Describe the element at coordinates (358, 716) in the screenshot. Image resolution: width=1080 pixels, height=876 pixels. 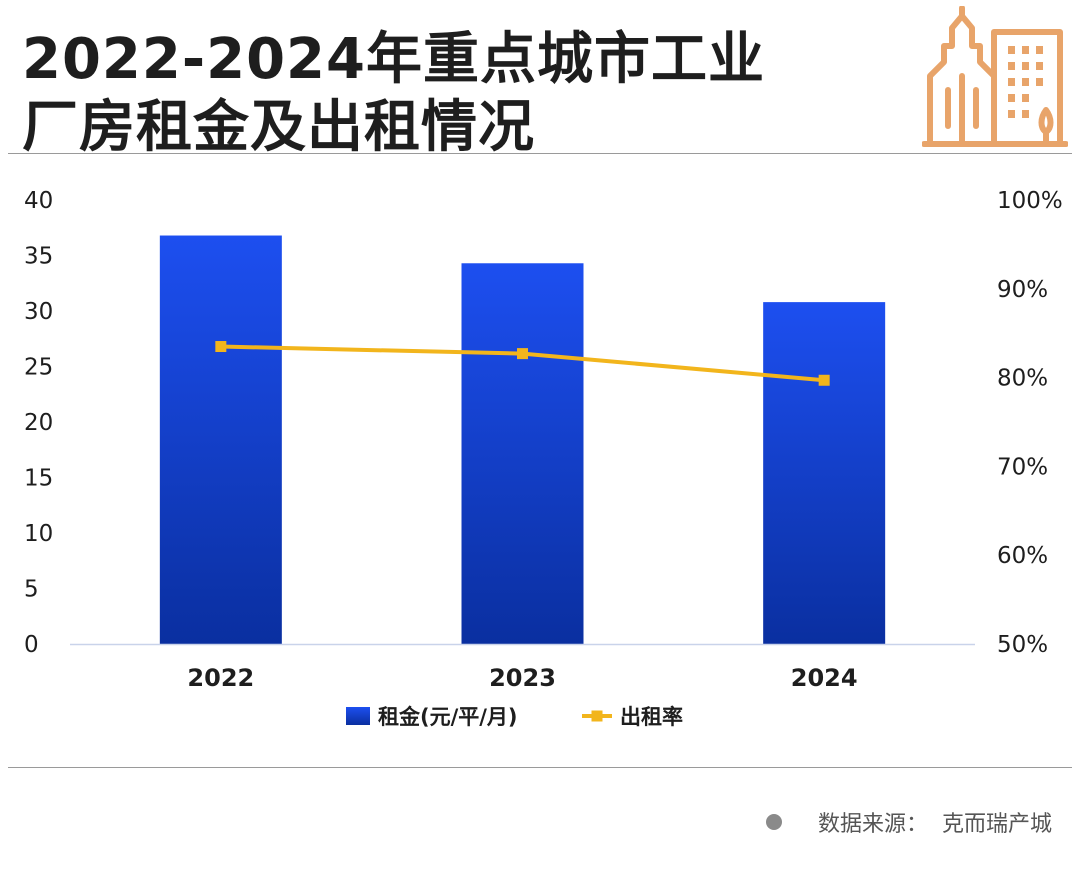
I see `legend-swatch-rent` at that location.